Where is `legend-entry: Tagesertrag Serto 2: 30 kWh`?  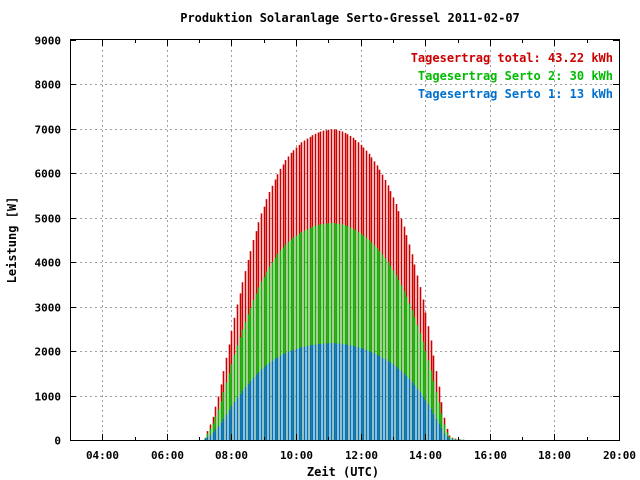 legend-entry: Tagesertrag Serto 2: 30 kWh is located at coordinates (515, 76).